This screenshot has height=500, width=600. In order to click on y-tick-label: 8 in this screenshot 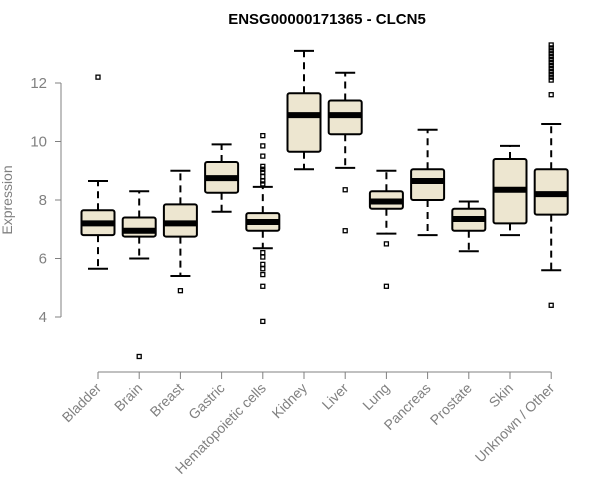, I will do `click(43, 200)`.